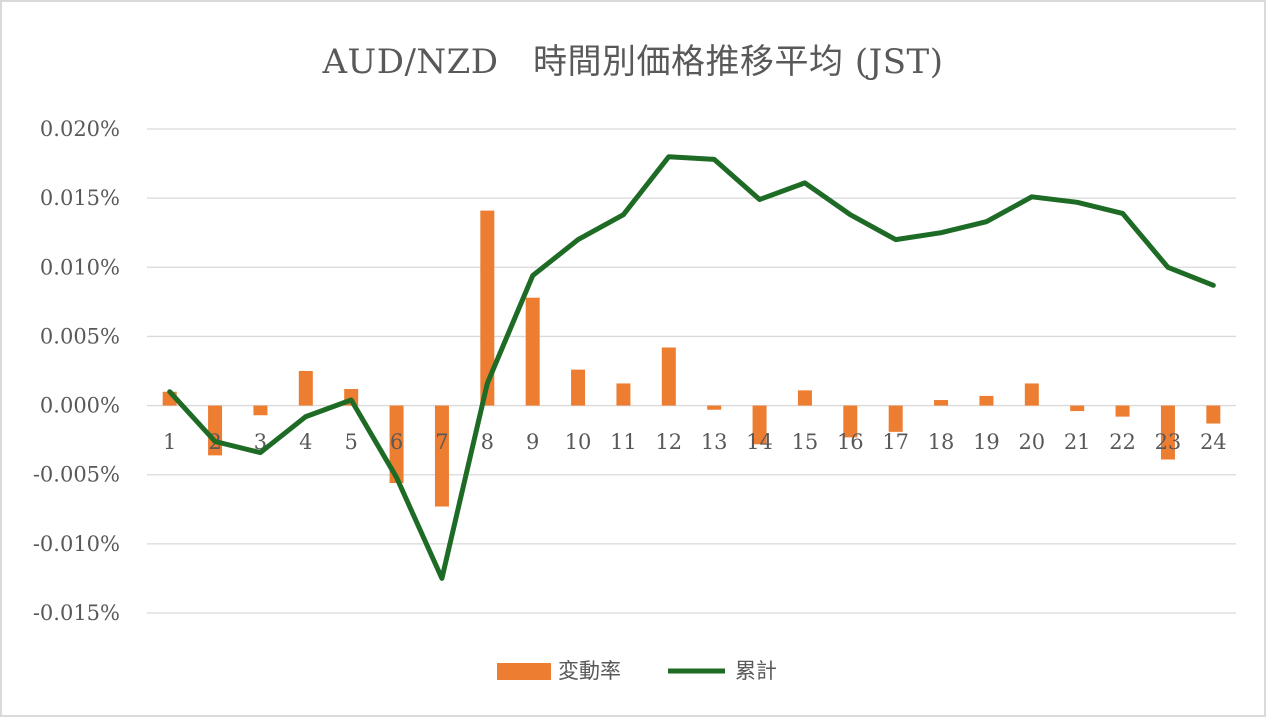  What do you see at coordinates (305, 442) in the screenshot?
I see `x-tick-label: 4` at bounding box center [305, 442].